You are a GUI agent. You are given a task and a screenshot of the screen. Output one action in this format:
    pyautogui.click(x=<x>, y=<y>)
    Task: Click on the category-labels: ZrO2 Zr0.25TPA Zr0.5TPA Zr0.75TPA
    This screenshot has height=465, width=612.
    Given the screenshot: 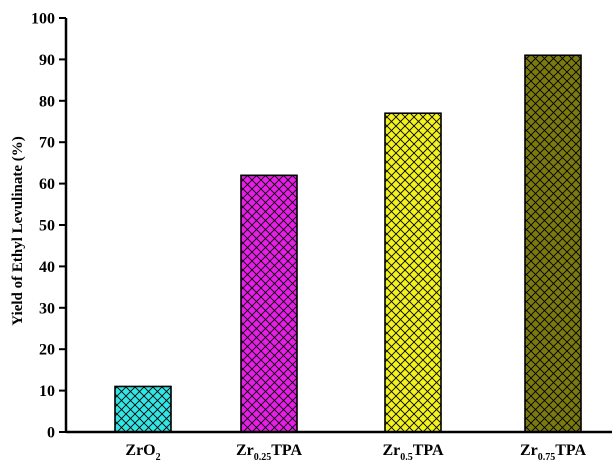 What is the action you would take?
    pyautogui.click(x=355, y=452)
    